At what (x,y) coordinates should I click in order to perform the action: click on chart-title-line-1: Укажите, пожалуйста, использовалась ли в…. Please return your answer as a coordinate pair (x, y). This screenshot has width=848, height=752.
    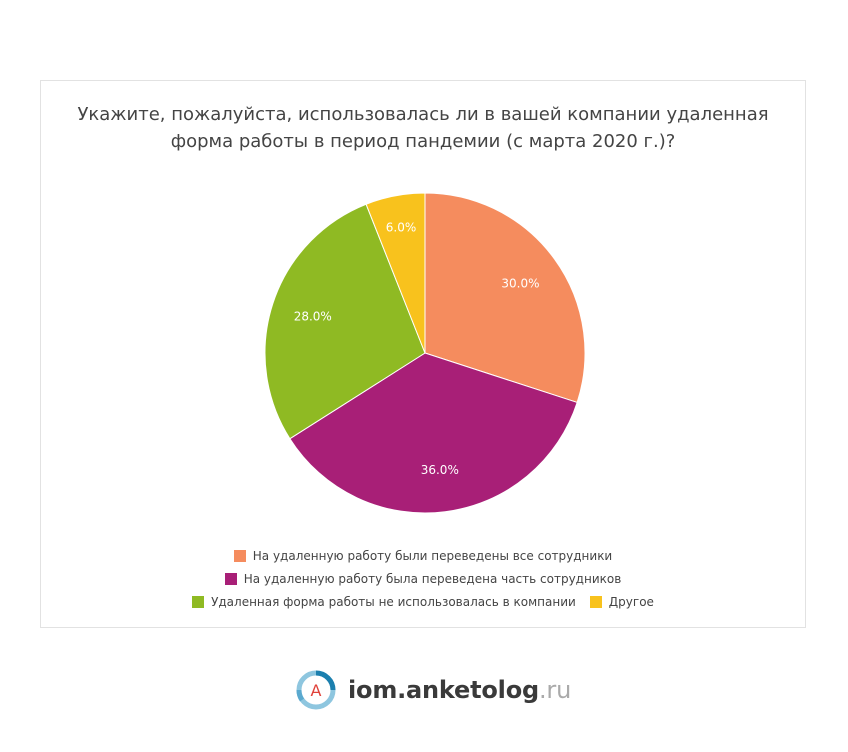
    Looking at the image, I should click on (423, 114).